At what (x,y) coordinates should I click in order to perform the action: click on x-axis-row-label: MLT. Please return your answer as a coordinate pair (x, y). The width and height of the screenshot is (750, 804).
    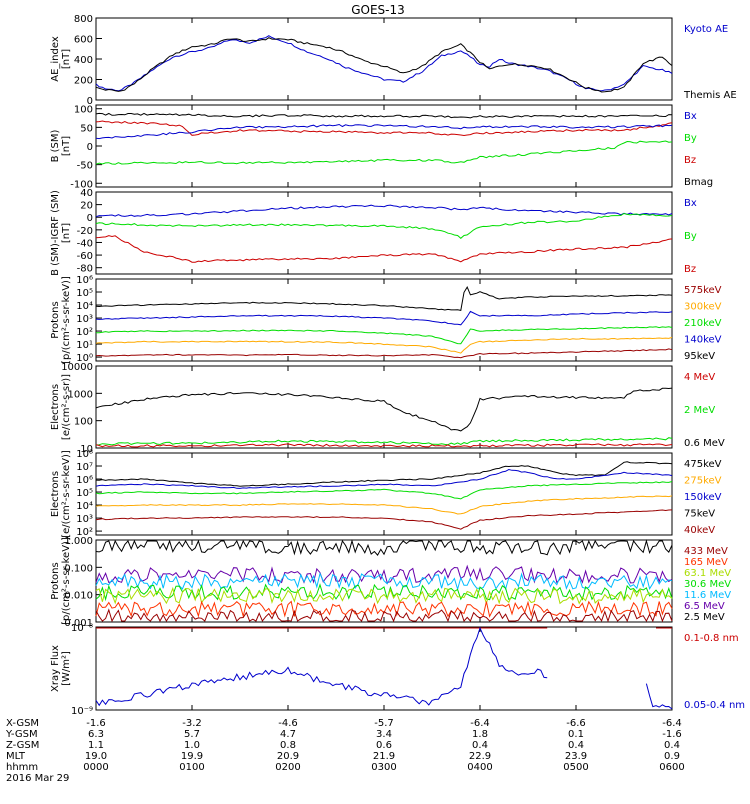
    Looking at the image, I should click on (16, 756).